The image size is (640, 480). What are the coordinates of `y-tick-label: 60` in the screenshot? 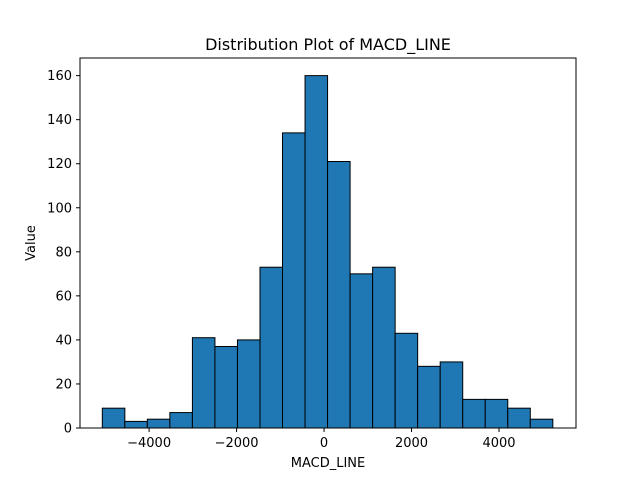 It's located at (63, 296).